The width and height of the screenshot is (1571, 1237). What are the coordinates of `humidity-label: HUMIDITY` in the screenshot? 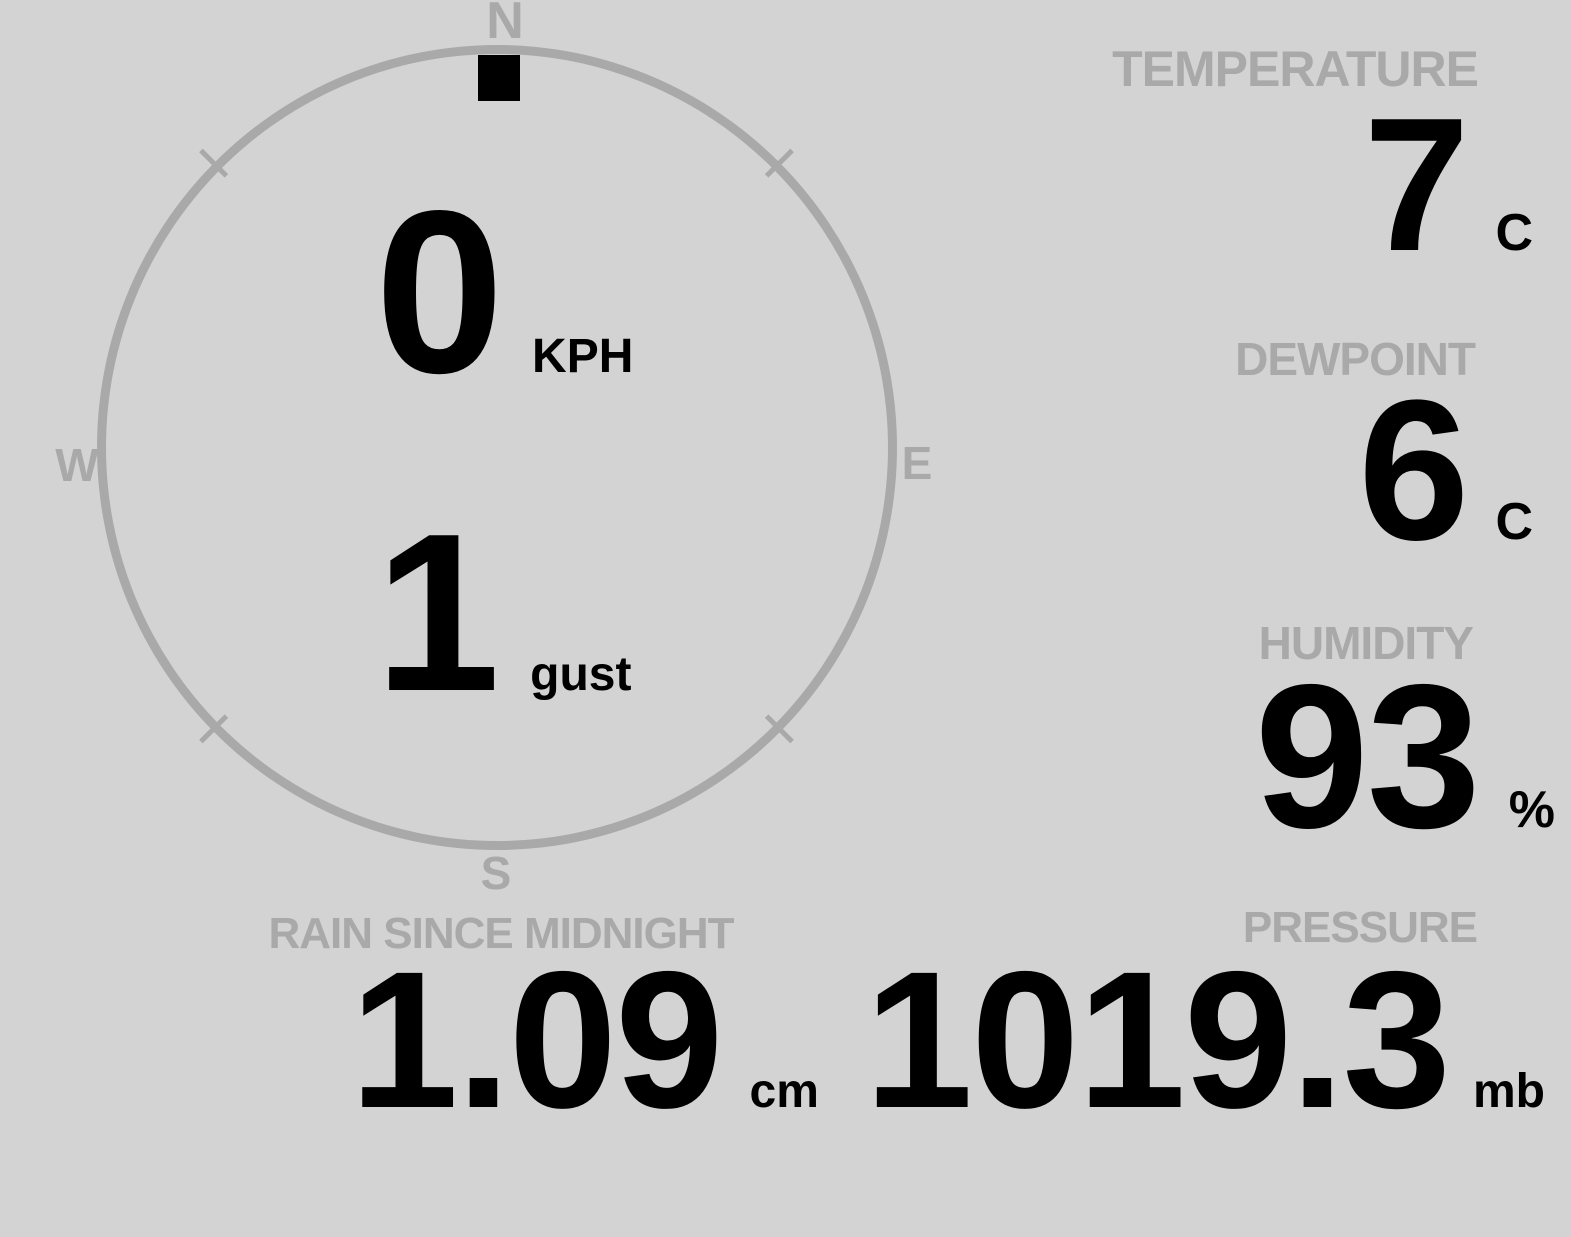 It's located at (1366, 643).